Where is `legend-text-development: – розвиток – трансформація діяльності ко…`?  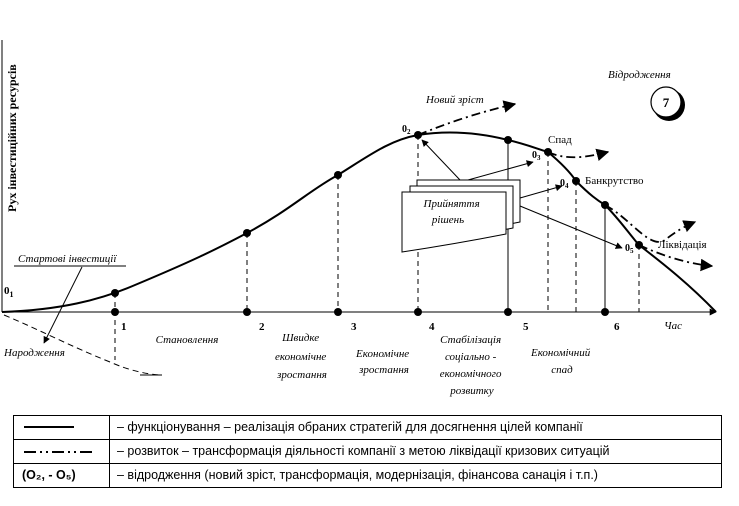 legend-text-development: – розвиток – трансформація діяльності ко… is located at coordinates (363, 451).